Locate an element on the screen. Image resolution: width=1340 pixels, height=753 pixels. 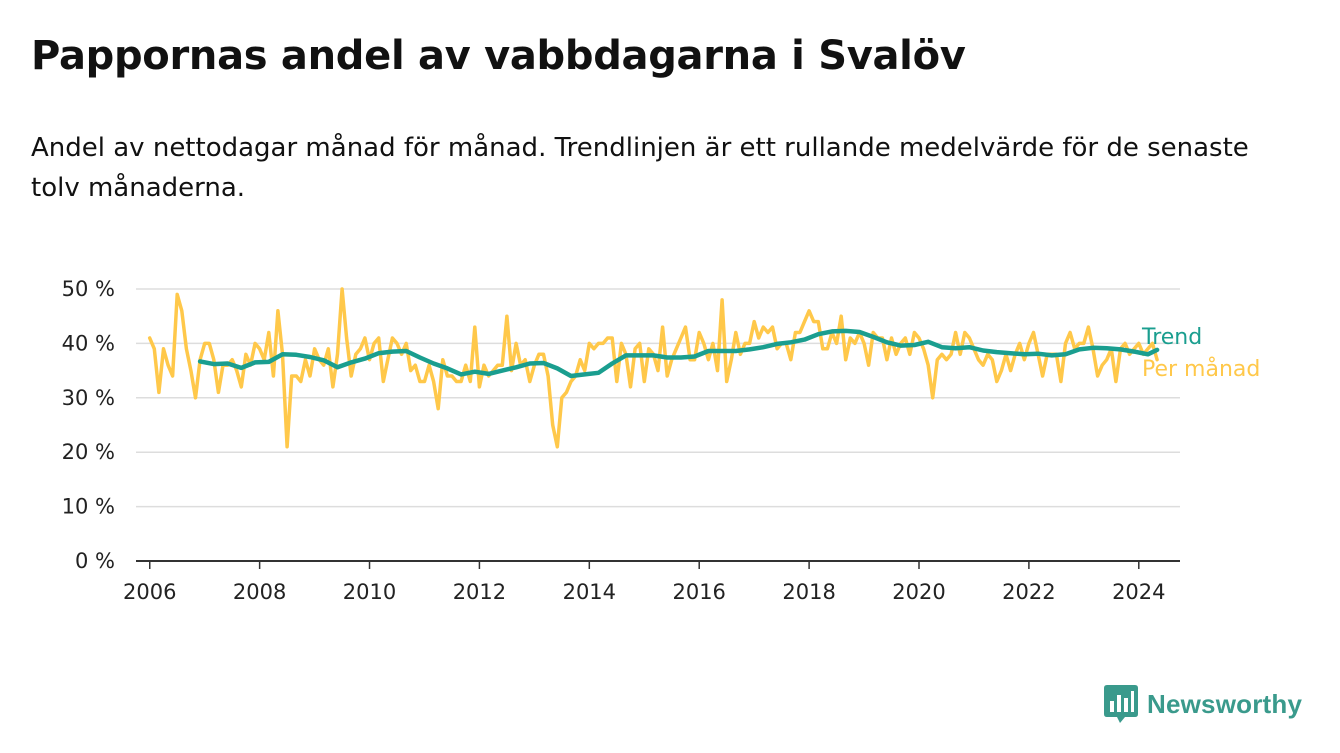
x-tick-label: 2014 is located at coordinates (589, 592).